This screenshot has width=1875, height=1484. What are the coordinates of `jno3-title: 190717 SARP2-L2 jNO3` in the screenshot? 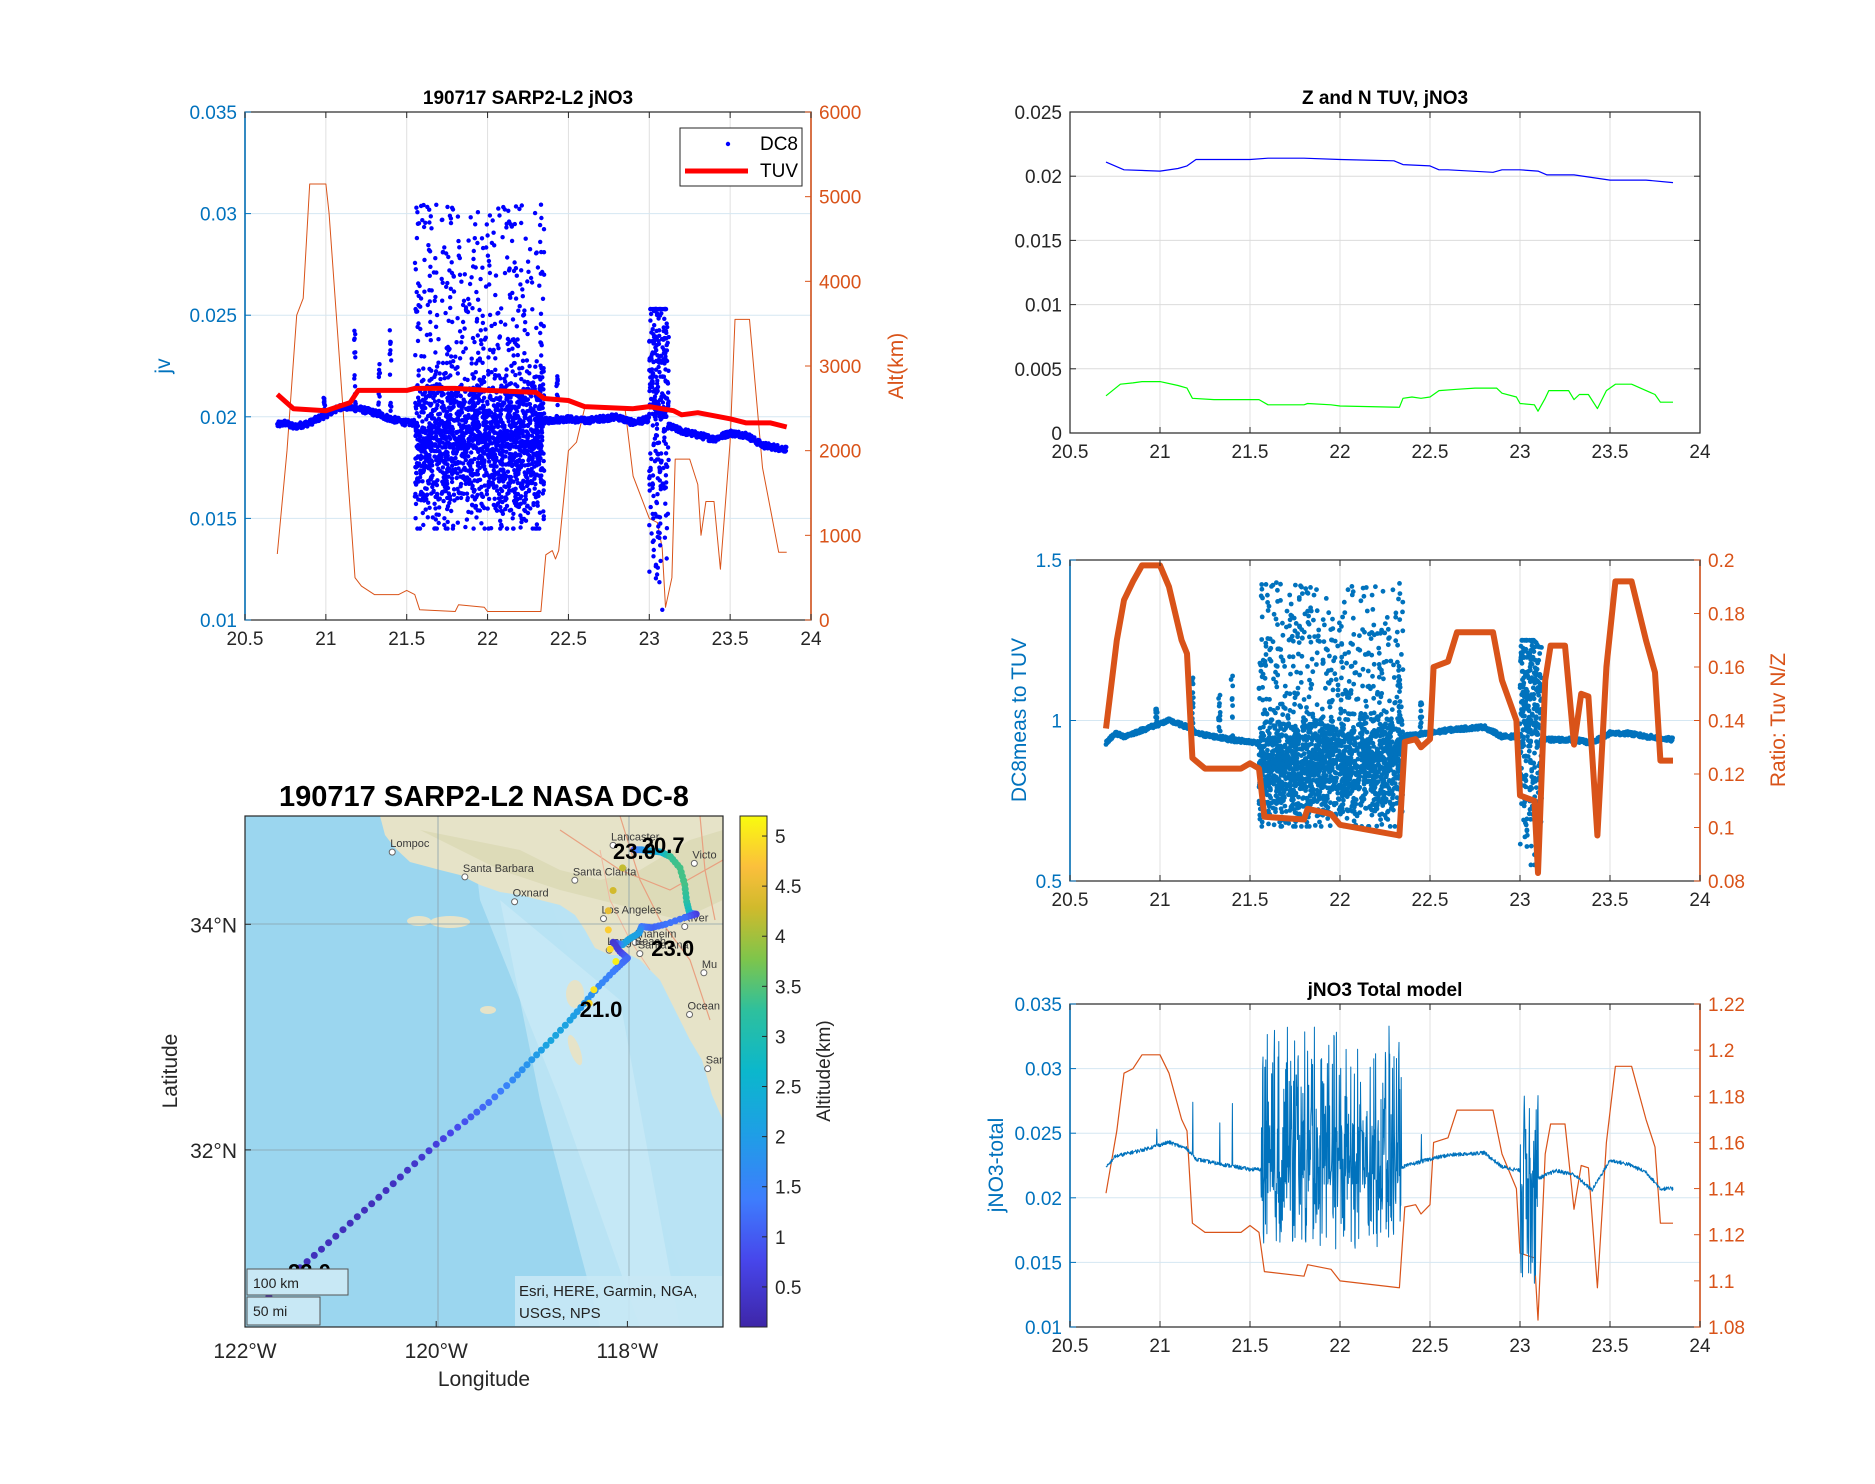 It's located at (528, 98).